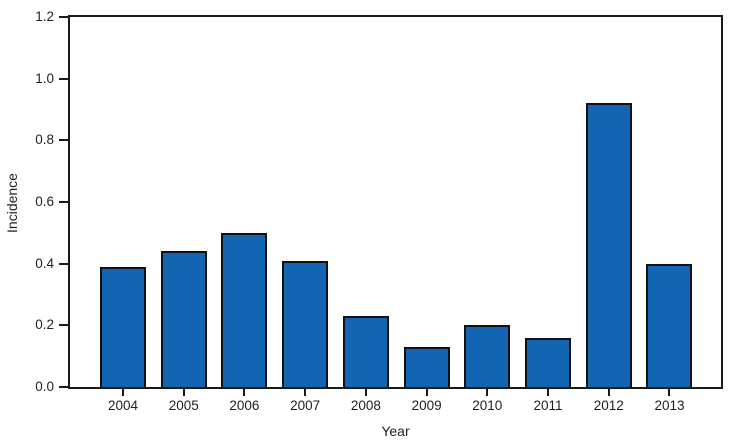 The image size is (732, 445). What do you see at coordinates (669, 405) in the screenshot?
I see `x-tick-label: 2013` at bounding box center [669, 405].